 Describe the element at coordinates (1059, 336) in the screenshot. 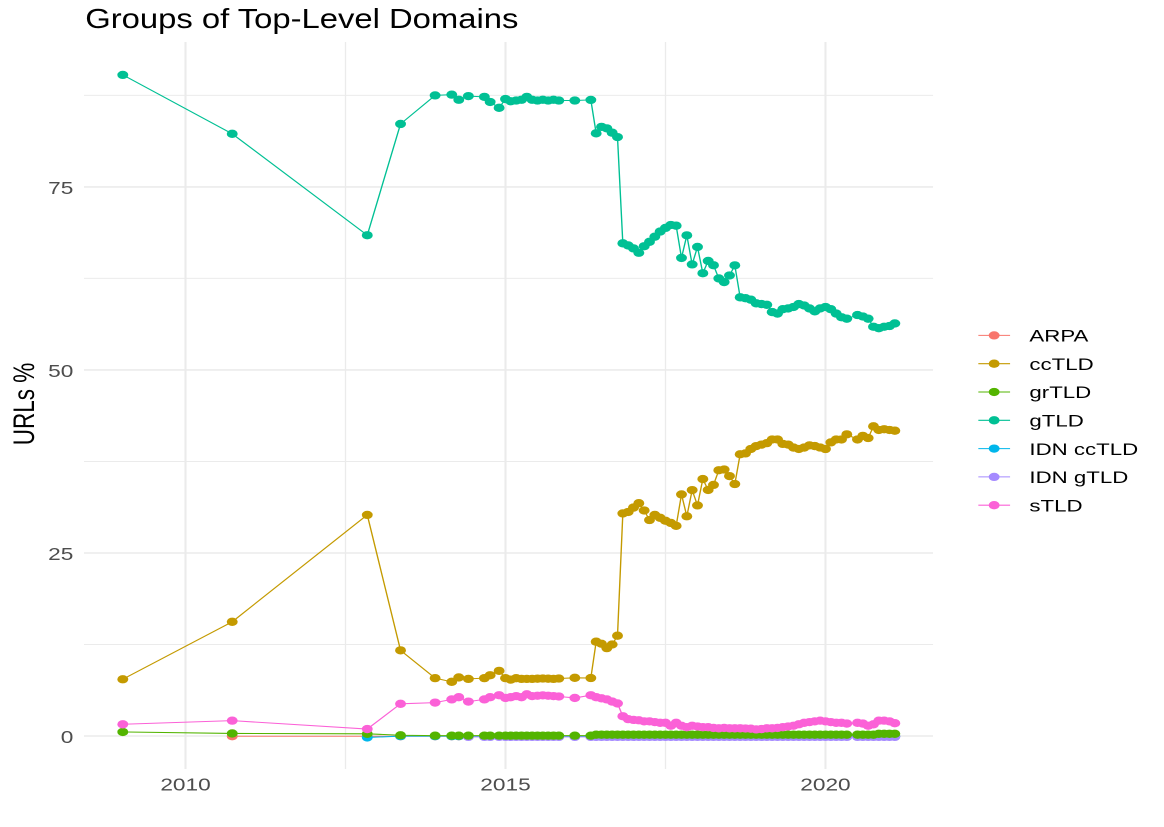

I see `svg-text: ARPA` at that location.